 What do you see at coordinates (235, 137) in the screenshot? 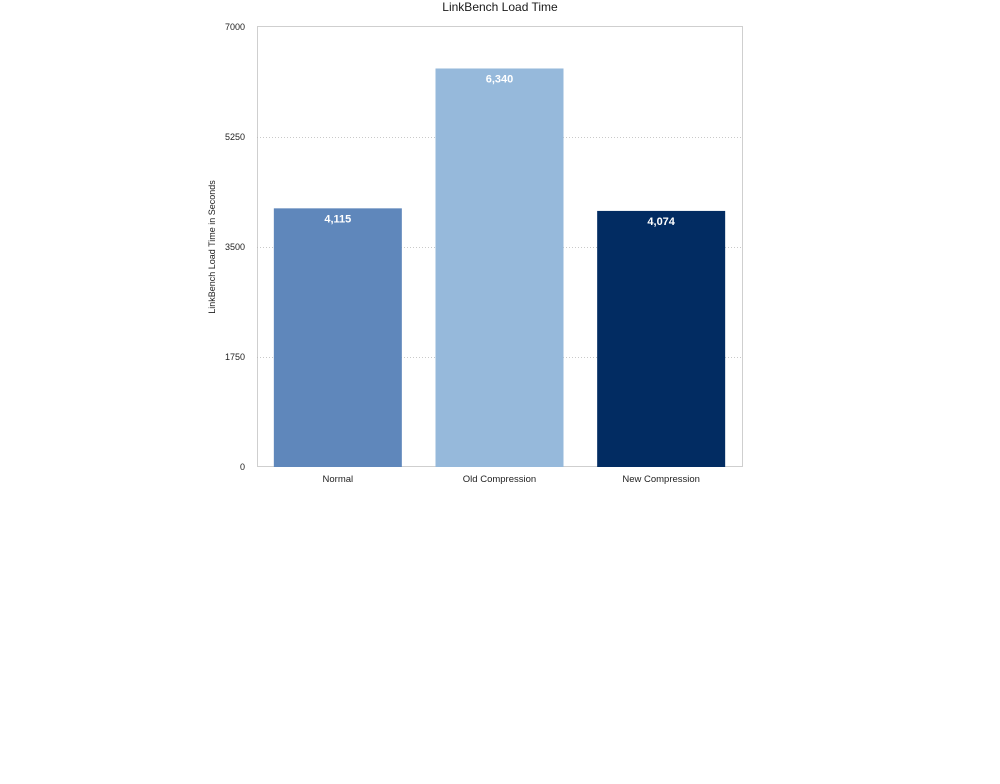
I see `y-tick-label: 5250` at bounding box center [235, 137].